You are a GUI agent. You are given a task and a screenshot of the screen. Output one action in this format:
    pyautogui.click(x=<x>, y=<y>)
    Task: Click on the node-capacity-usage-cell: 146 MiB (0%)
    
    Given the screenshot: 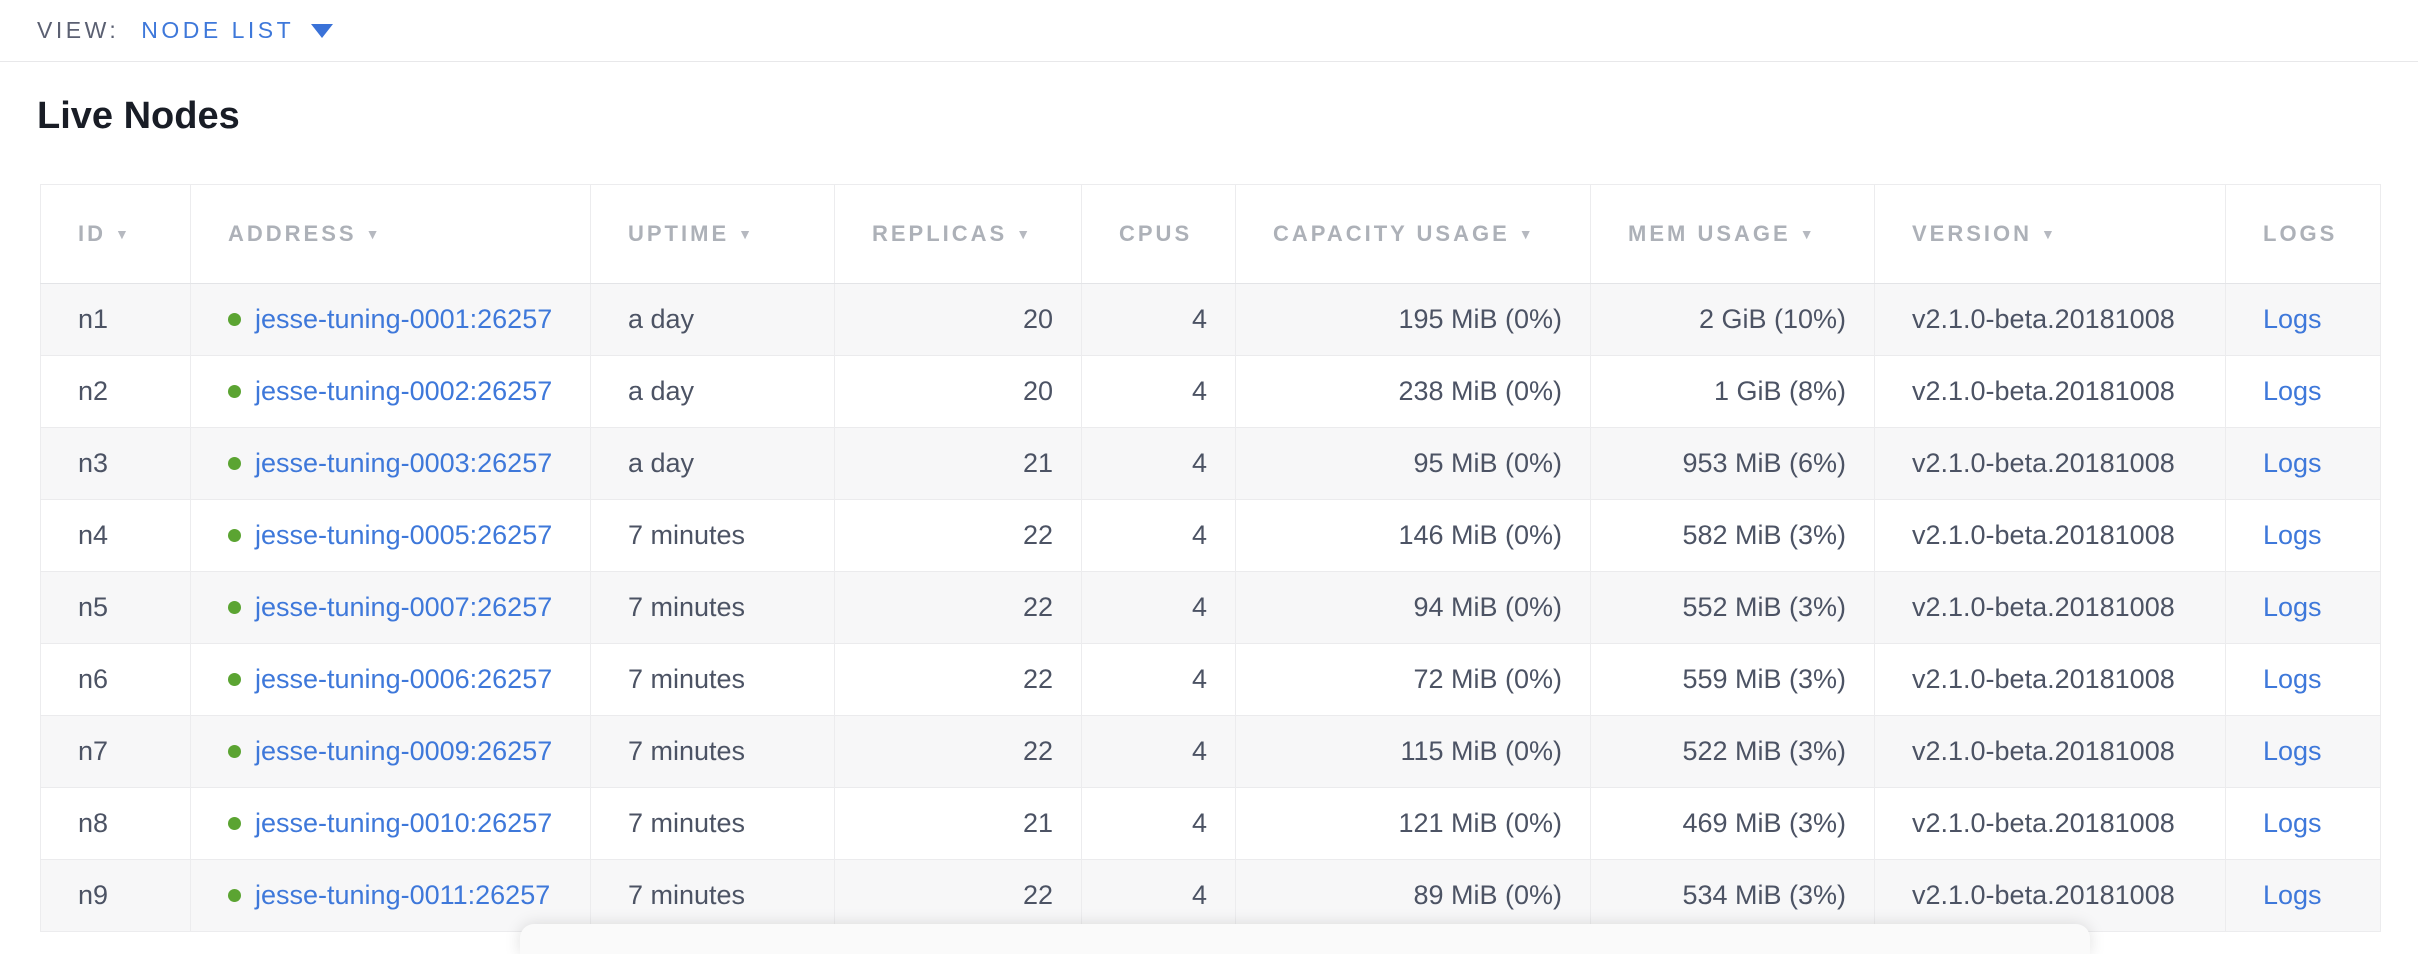 What is the action you would take?
    pyautogui.click(x=1413, y=535)
    